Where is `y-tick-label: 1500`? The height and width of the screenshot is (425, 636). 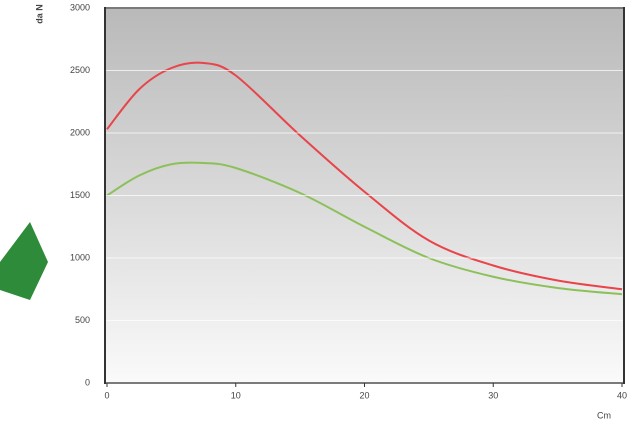
y-tick-label: 1500 is located at coordinates (80, 195).